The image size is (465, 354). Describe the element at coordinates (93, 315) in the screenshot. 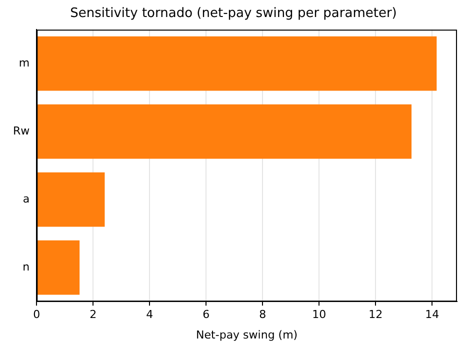

I see `x-tick-label: 2` at that location.